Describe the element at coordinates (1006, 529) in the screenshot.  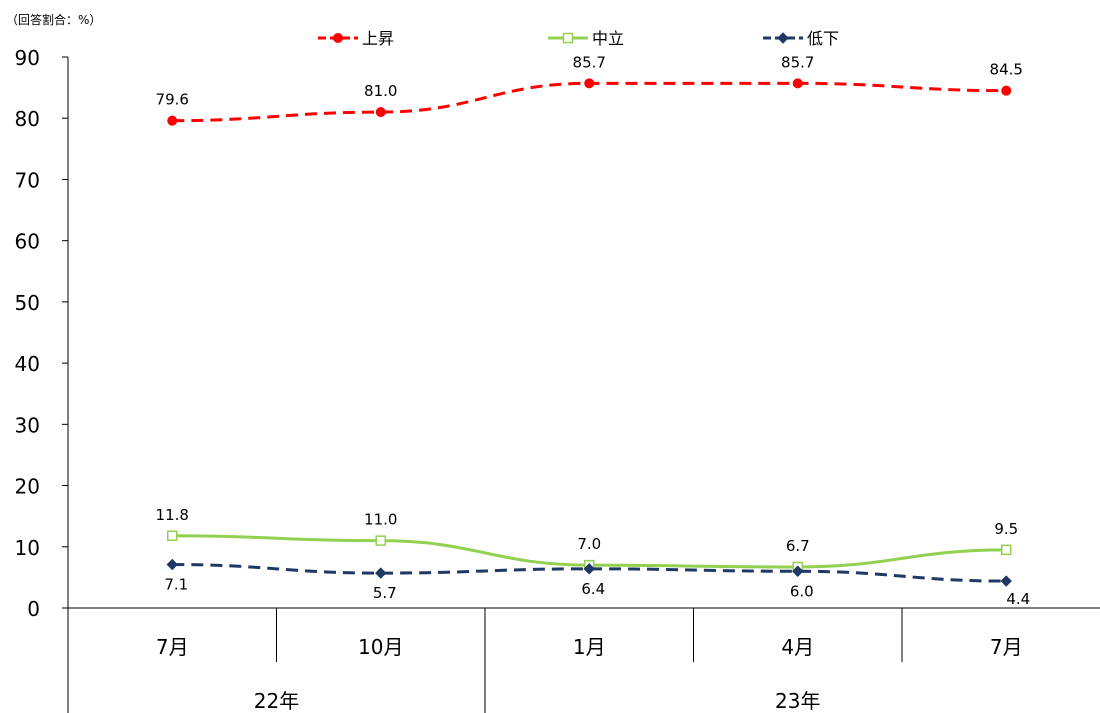
I see `data-label: 9.5` at that location.